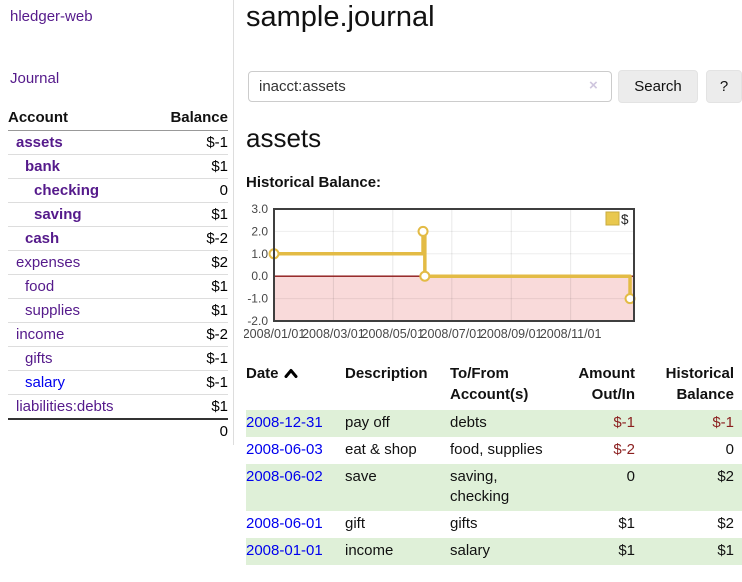 Image resolution: width=742 pixels, height=582 pixels. Describe the element at coordinates (284, 476) in the screenshot. I see `transaction-date-link: 2008-06-02` at that location.